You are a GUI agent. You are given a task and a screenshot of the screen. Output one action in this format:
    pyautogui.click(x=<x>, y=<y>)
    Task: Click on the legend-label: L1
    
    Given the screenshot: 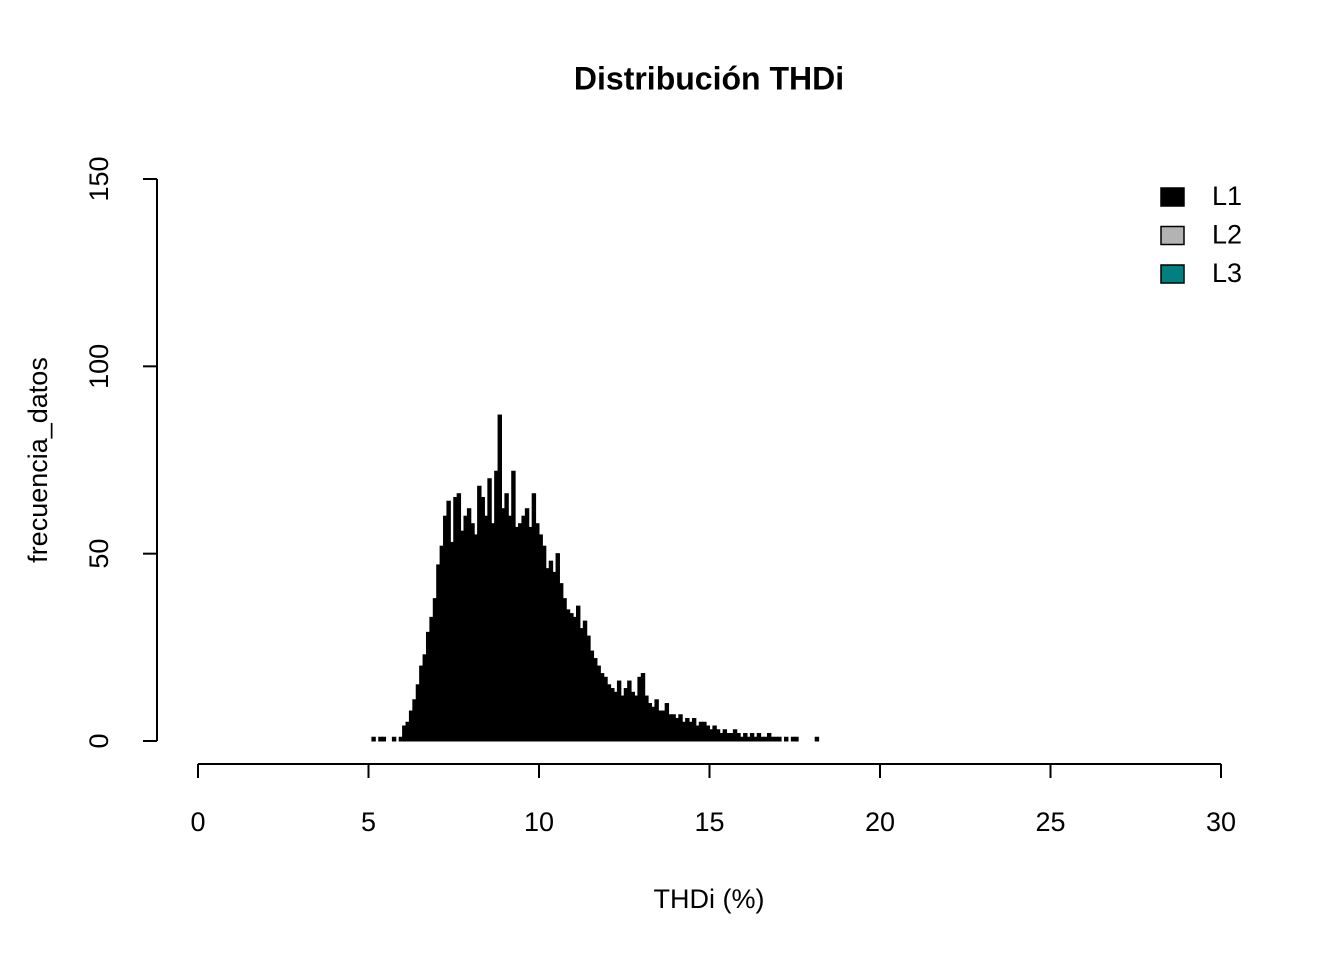 What is the action you would take?
    pyautogui.click(x=1227, y=196)
    